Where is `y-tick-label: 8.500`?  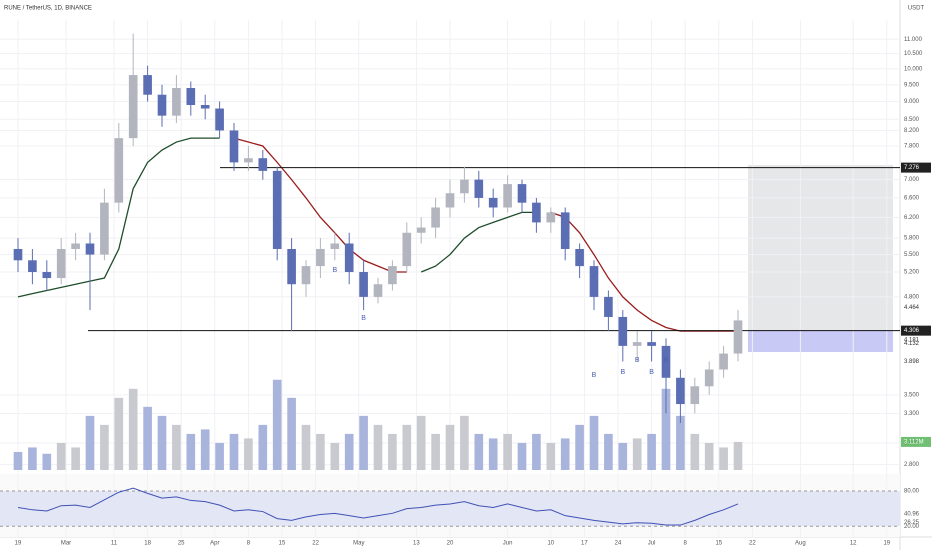 y-tick-label: 8.500 is located at coordinates (912, 120).